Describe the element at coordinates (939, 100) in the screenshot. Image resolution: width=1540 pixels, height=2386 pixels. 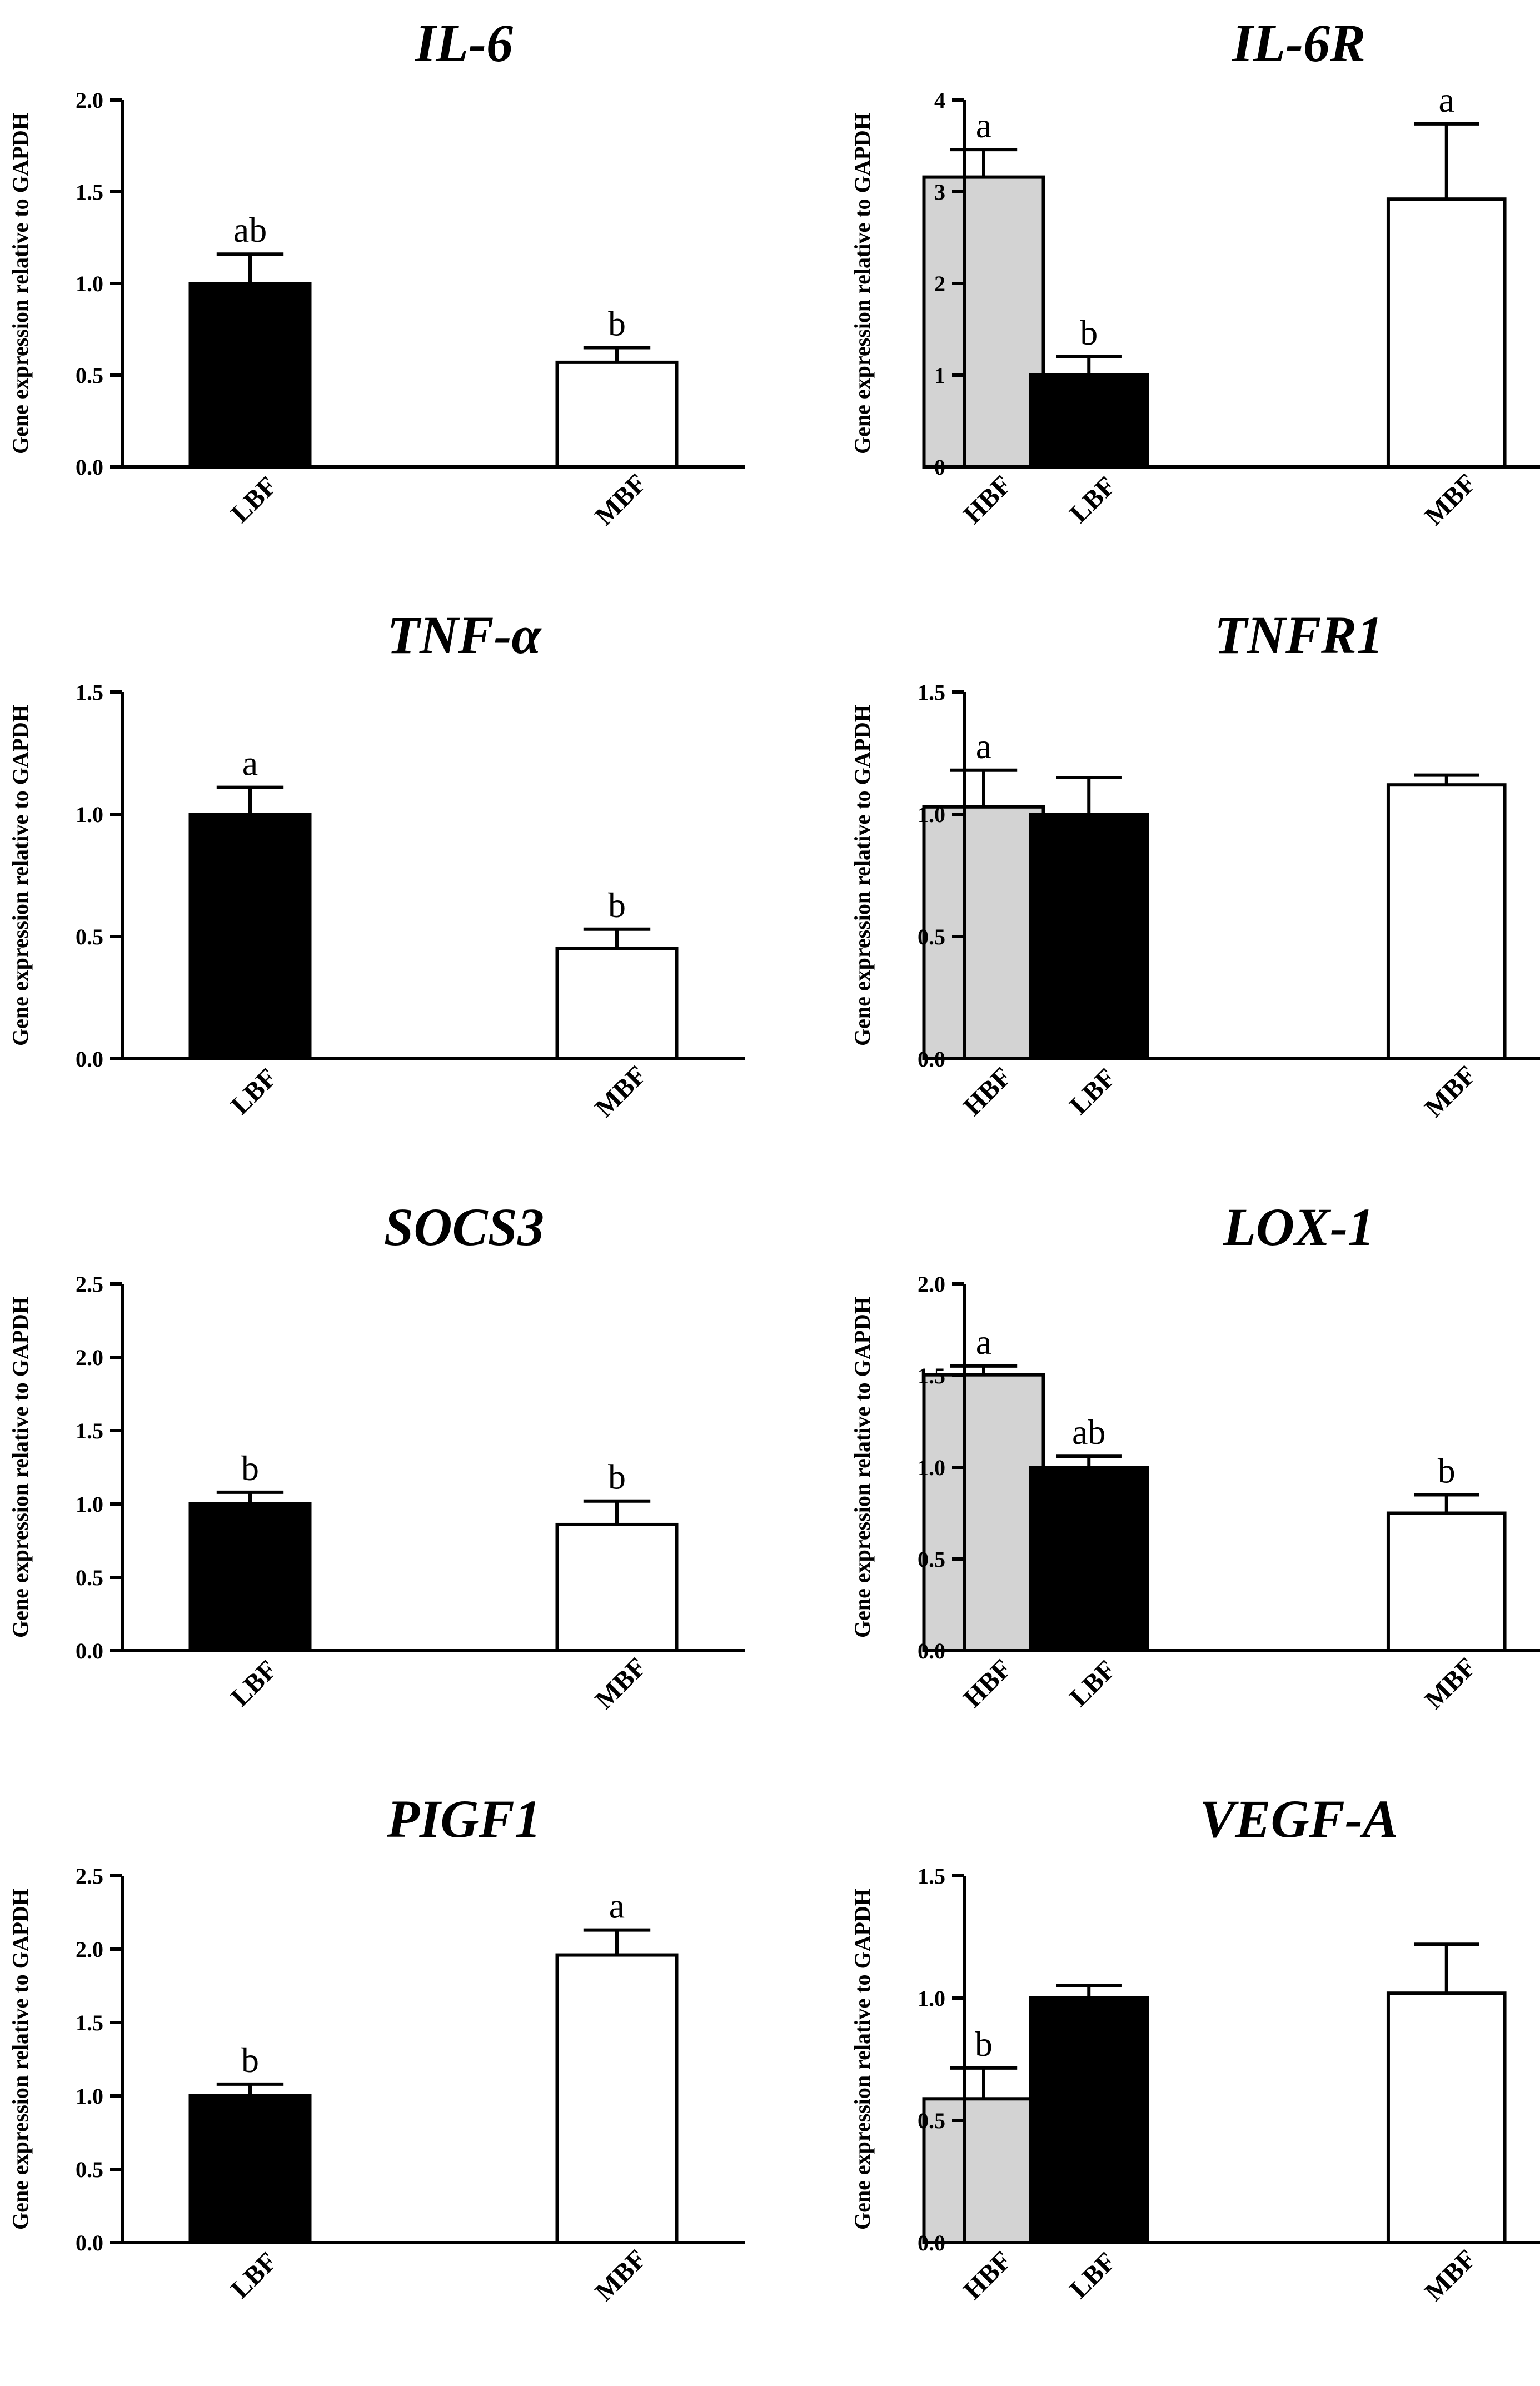
I see `y-tick-label: 4` at that location.